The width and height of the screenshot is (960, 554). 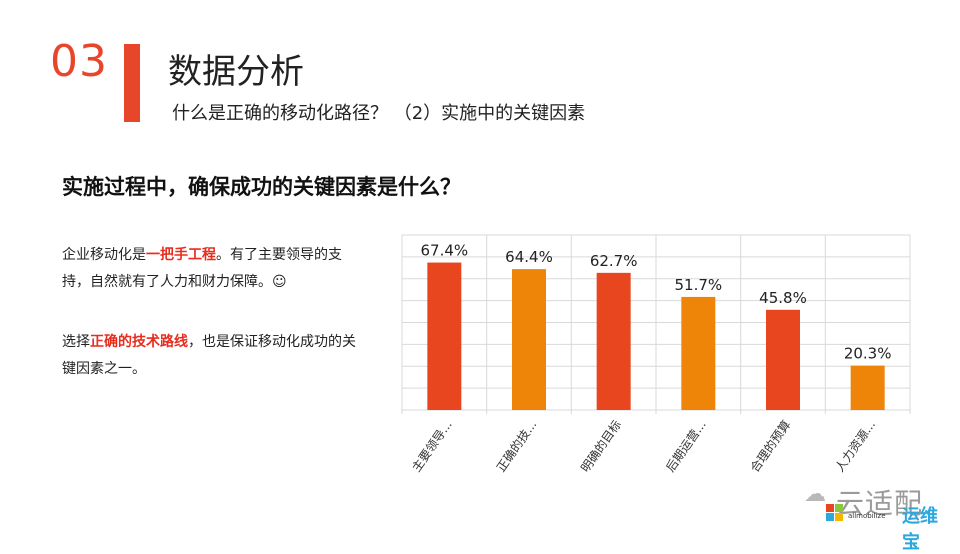 What do you see at coordinates (132, 83) in the screenshot?
I see `section-accent-bar` at bounding box center [132, 83].